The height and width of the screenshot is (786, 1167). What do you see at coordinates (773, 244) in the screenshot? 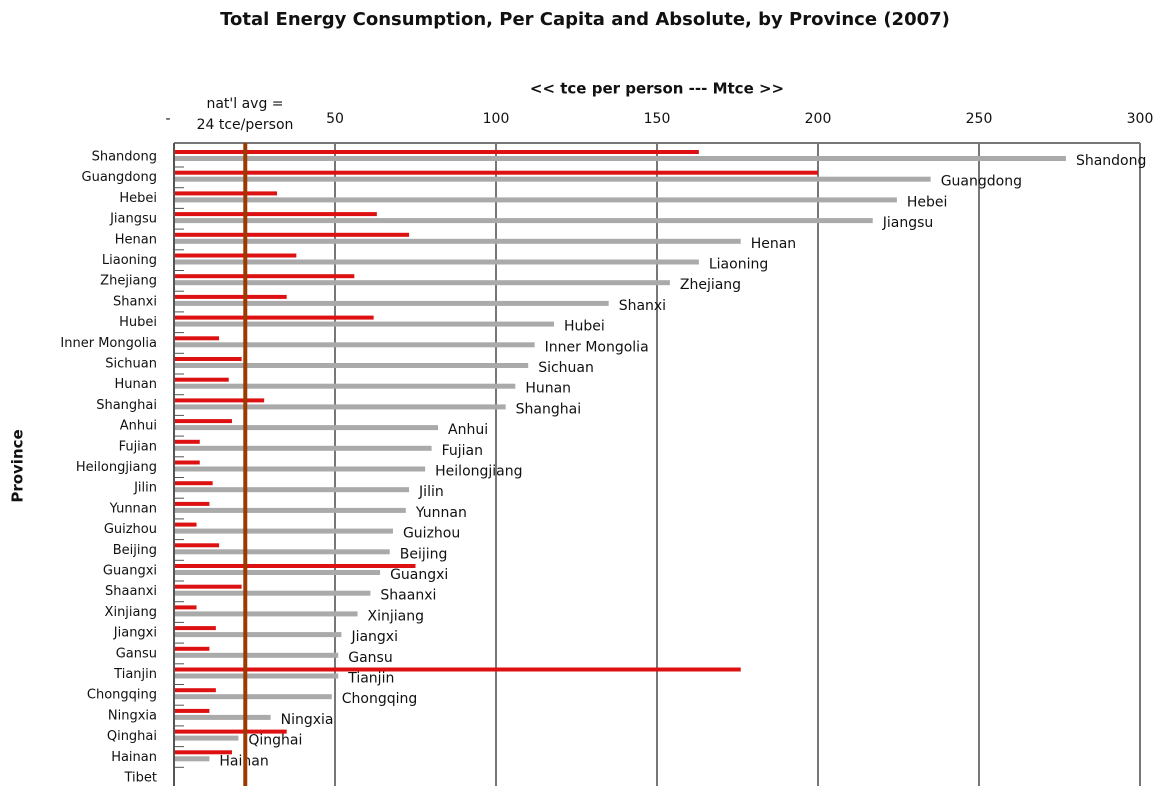
I see `bar-label: Henan` at bounding box center [773, 244].